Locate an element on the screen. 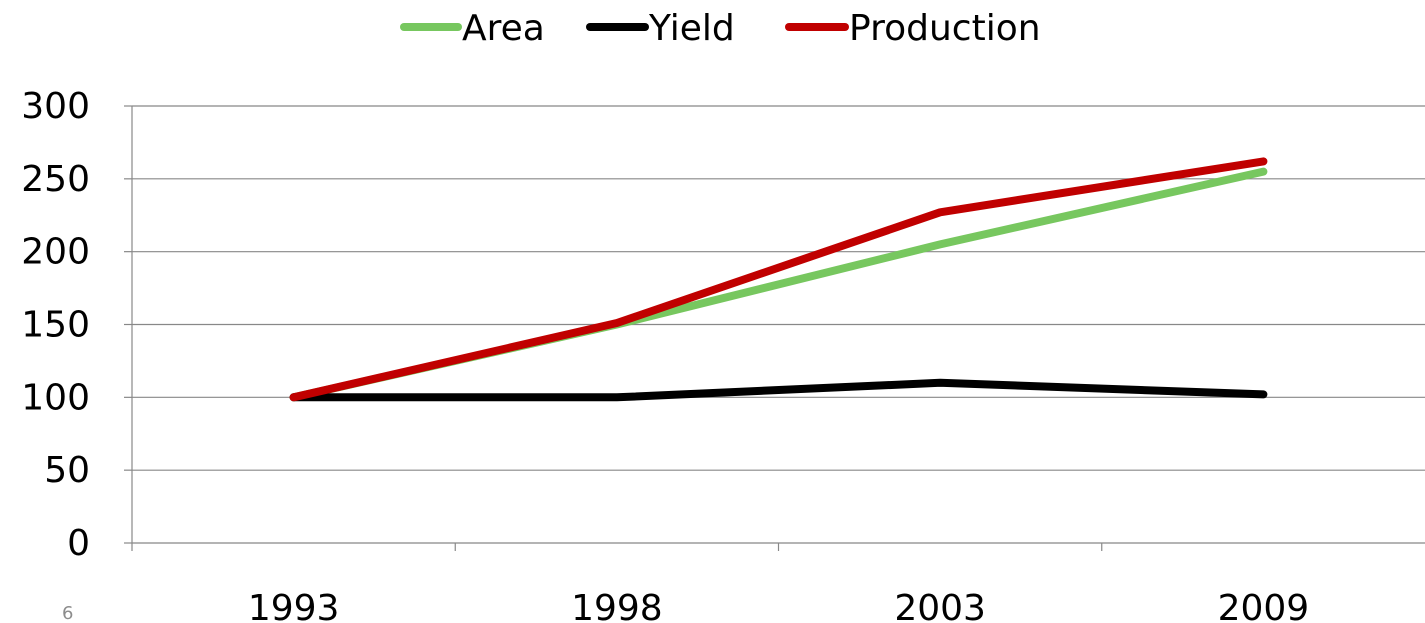 The height and width of the screenshot is (623, 1425). y-tick-label: 150 is located at coordinates (55, 325).